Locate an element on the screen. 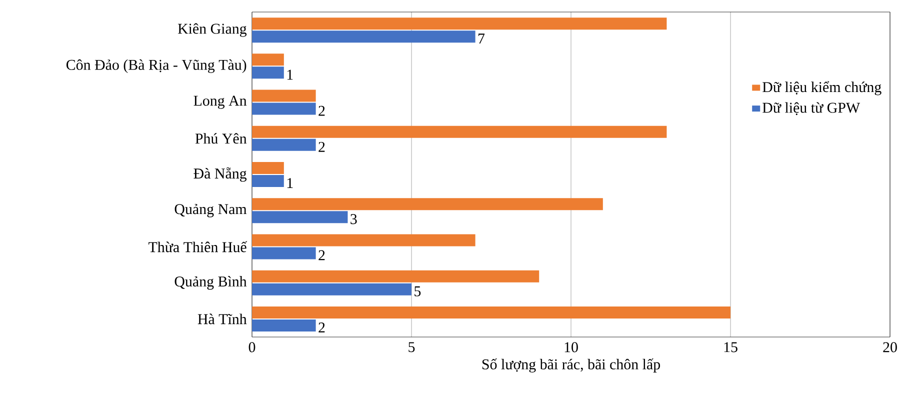 The width and height of the screenshot is (903, 401). x-tick-label: 0 is located at coordinates (252, 347).